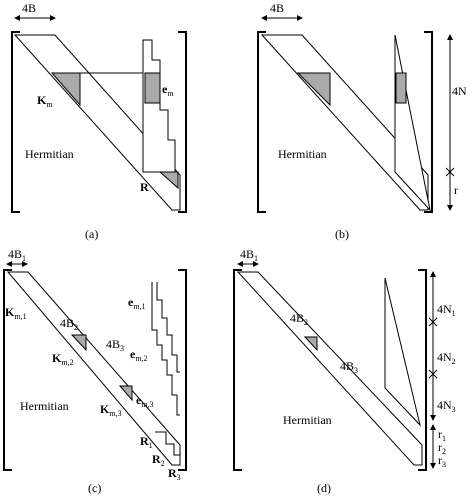 Image resolution: width=474 pixels, height=498 pixels. Describe the element at coordinates (49, 104) in the screenshot. I see `label-subscript: m` at that location.